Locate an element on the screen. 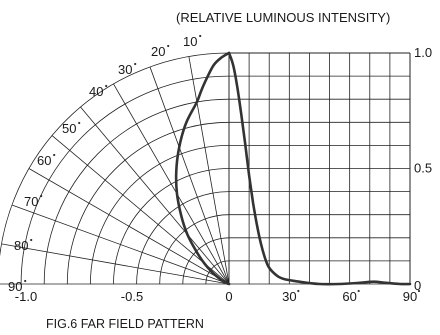 The height and width of the screenshot is (335, 440). polar-angle-label: 80 is located at coordinates (21, 245).